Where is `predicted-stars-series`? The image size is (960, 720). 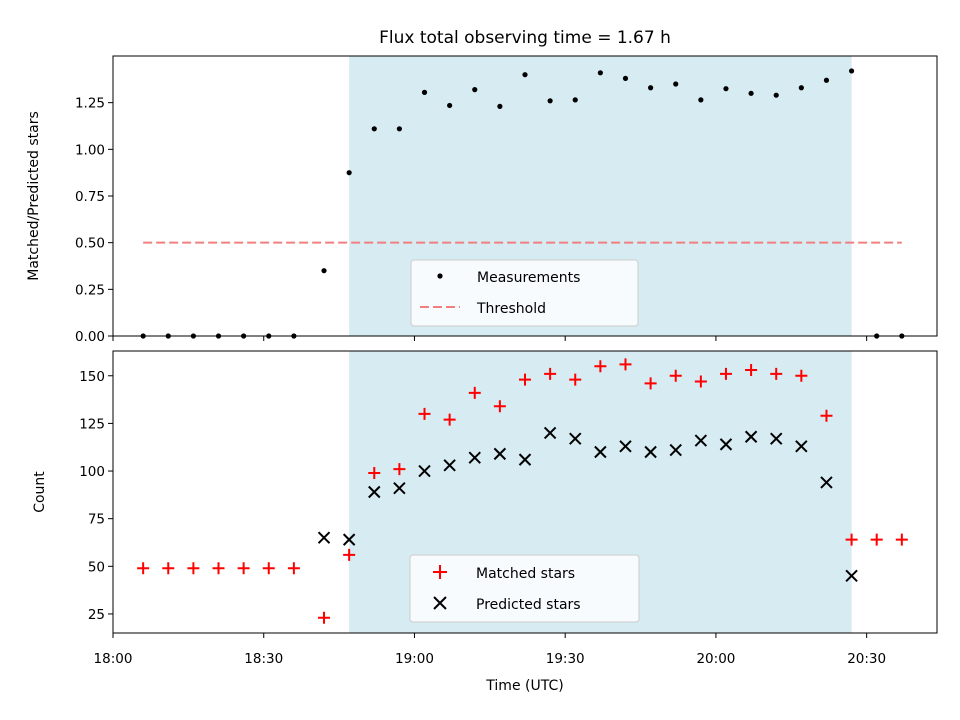
predicted-stars-series is located at coordinates (587, 504).